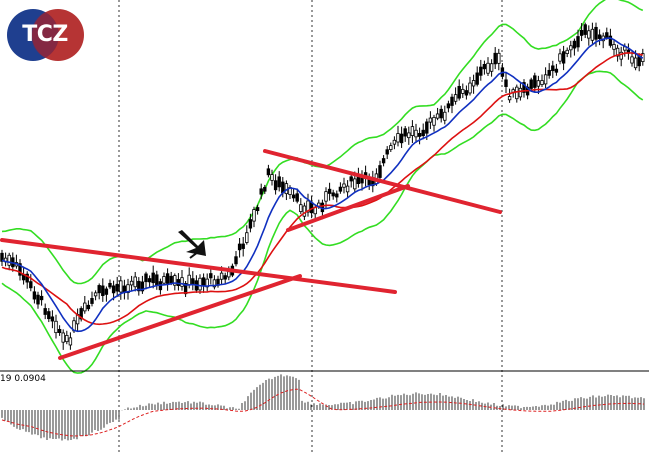 This screenshot has width=649, height=453. What do you see at coordinates (382, 181) in the screenshot?
I see `upper-channel-trendline` at bounding box center [382, 181].